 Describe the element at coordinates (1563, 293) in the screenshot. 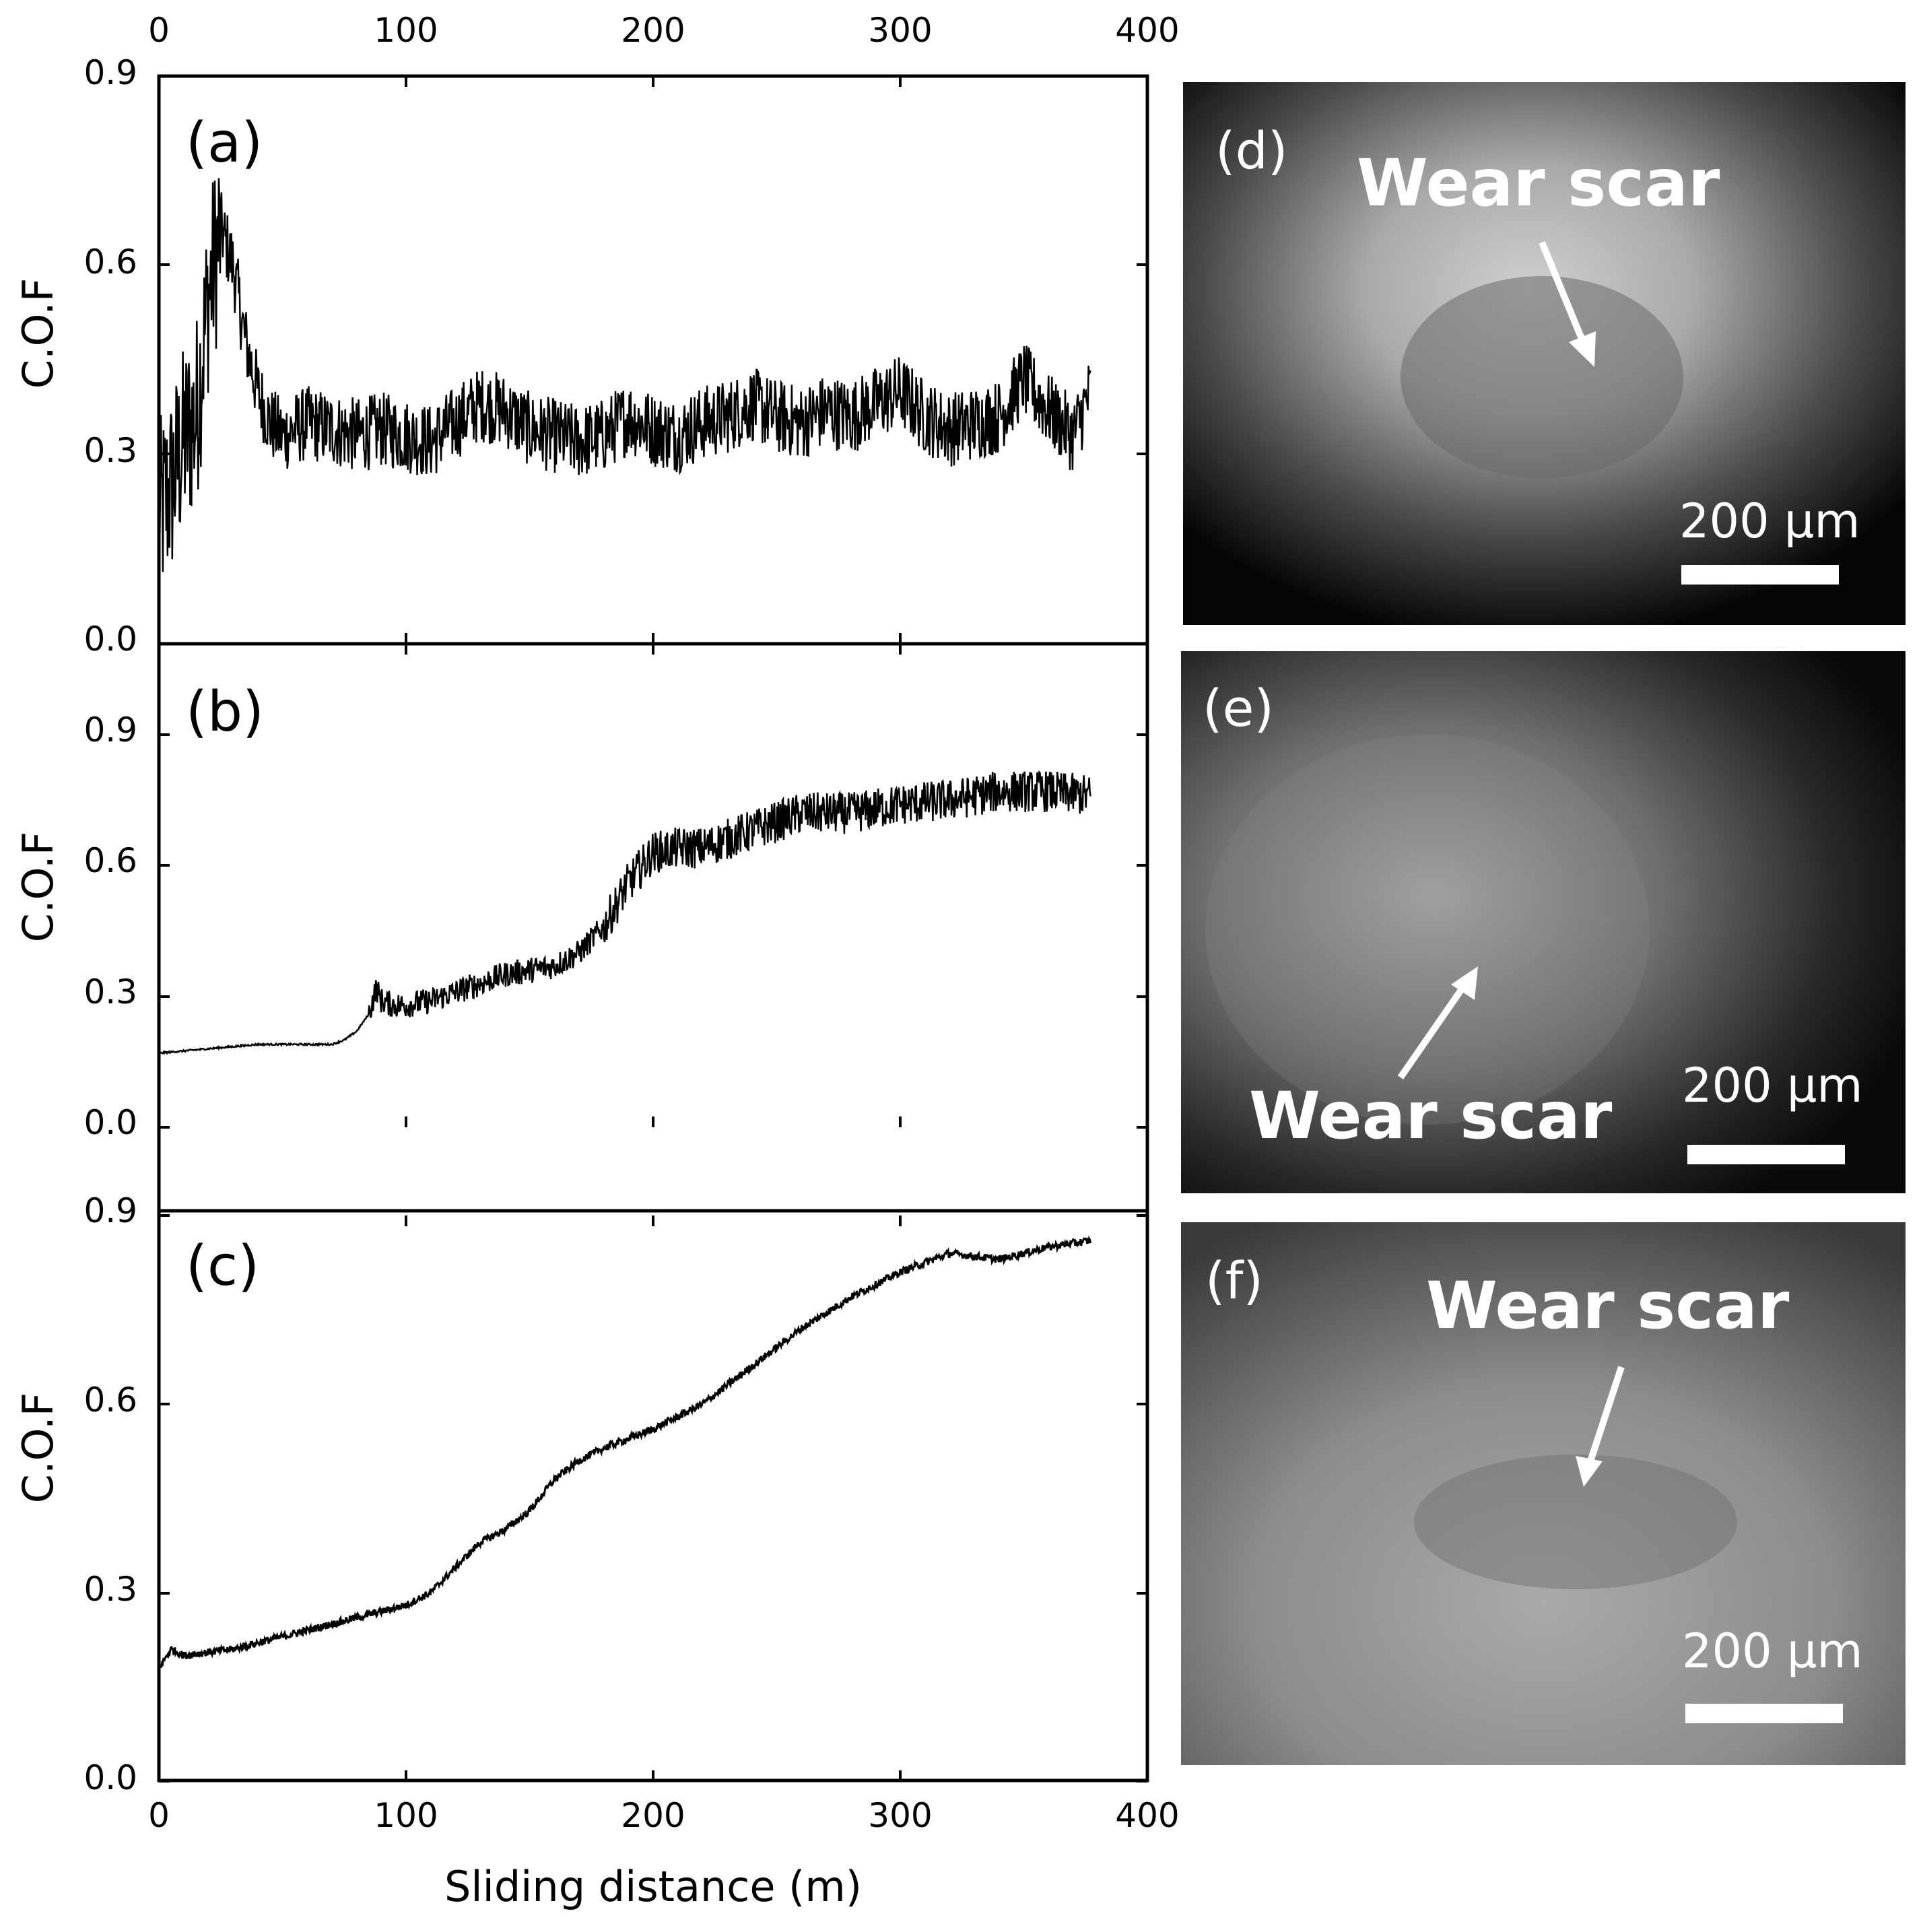

I see `arrow-shaft-d` at that location.